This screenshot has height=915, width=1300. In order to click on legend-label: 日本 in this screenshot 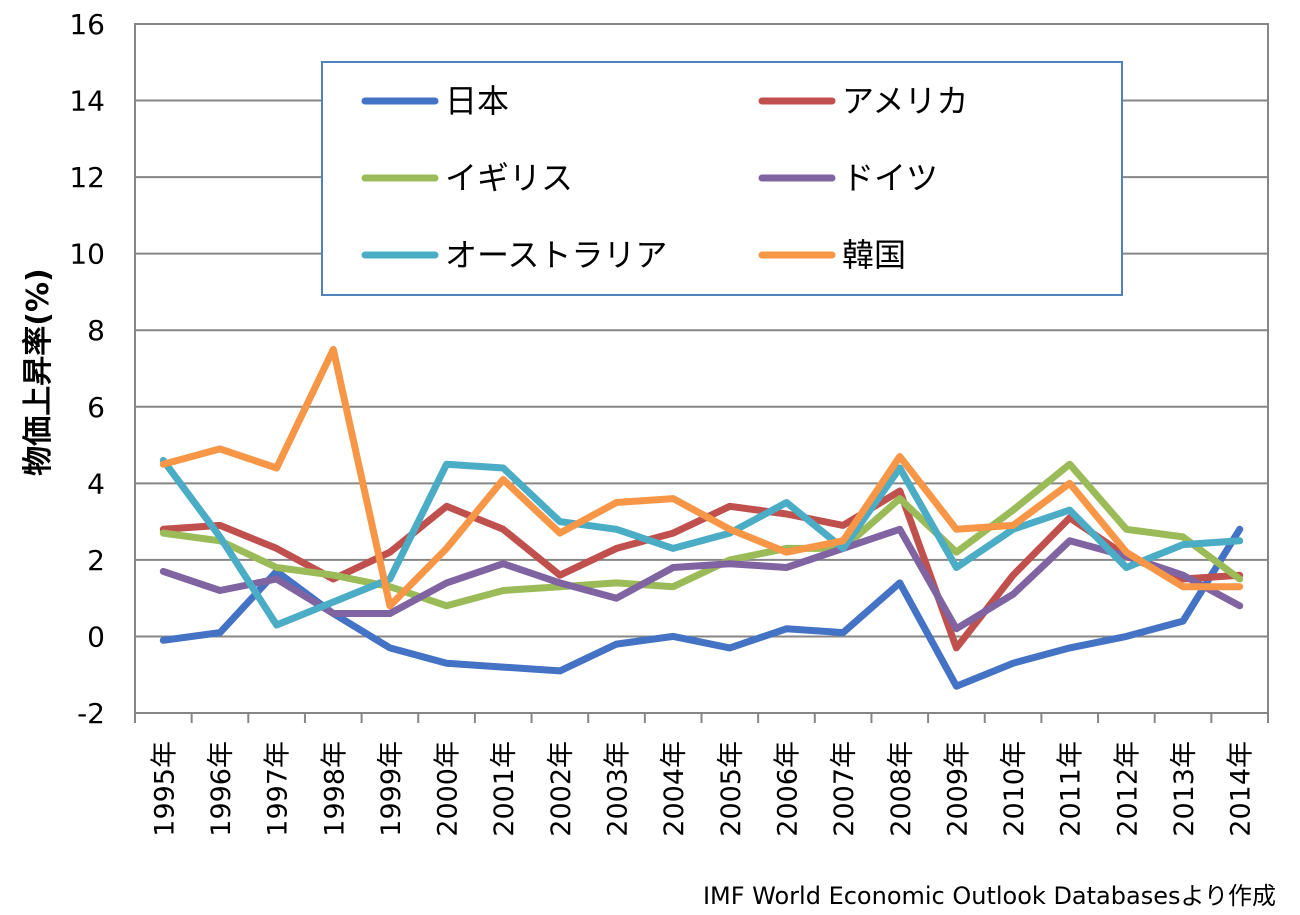, I will do `click(477, 101)`.